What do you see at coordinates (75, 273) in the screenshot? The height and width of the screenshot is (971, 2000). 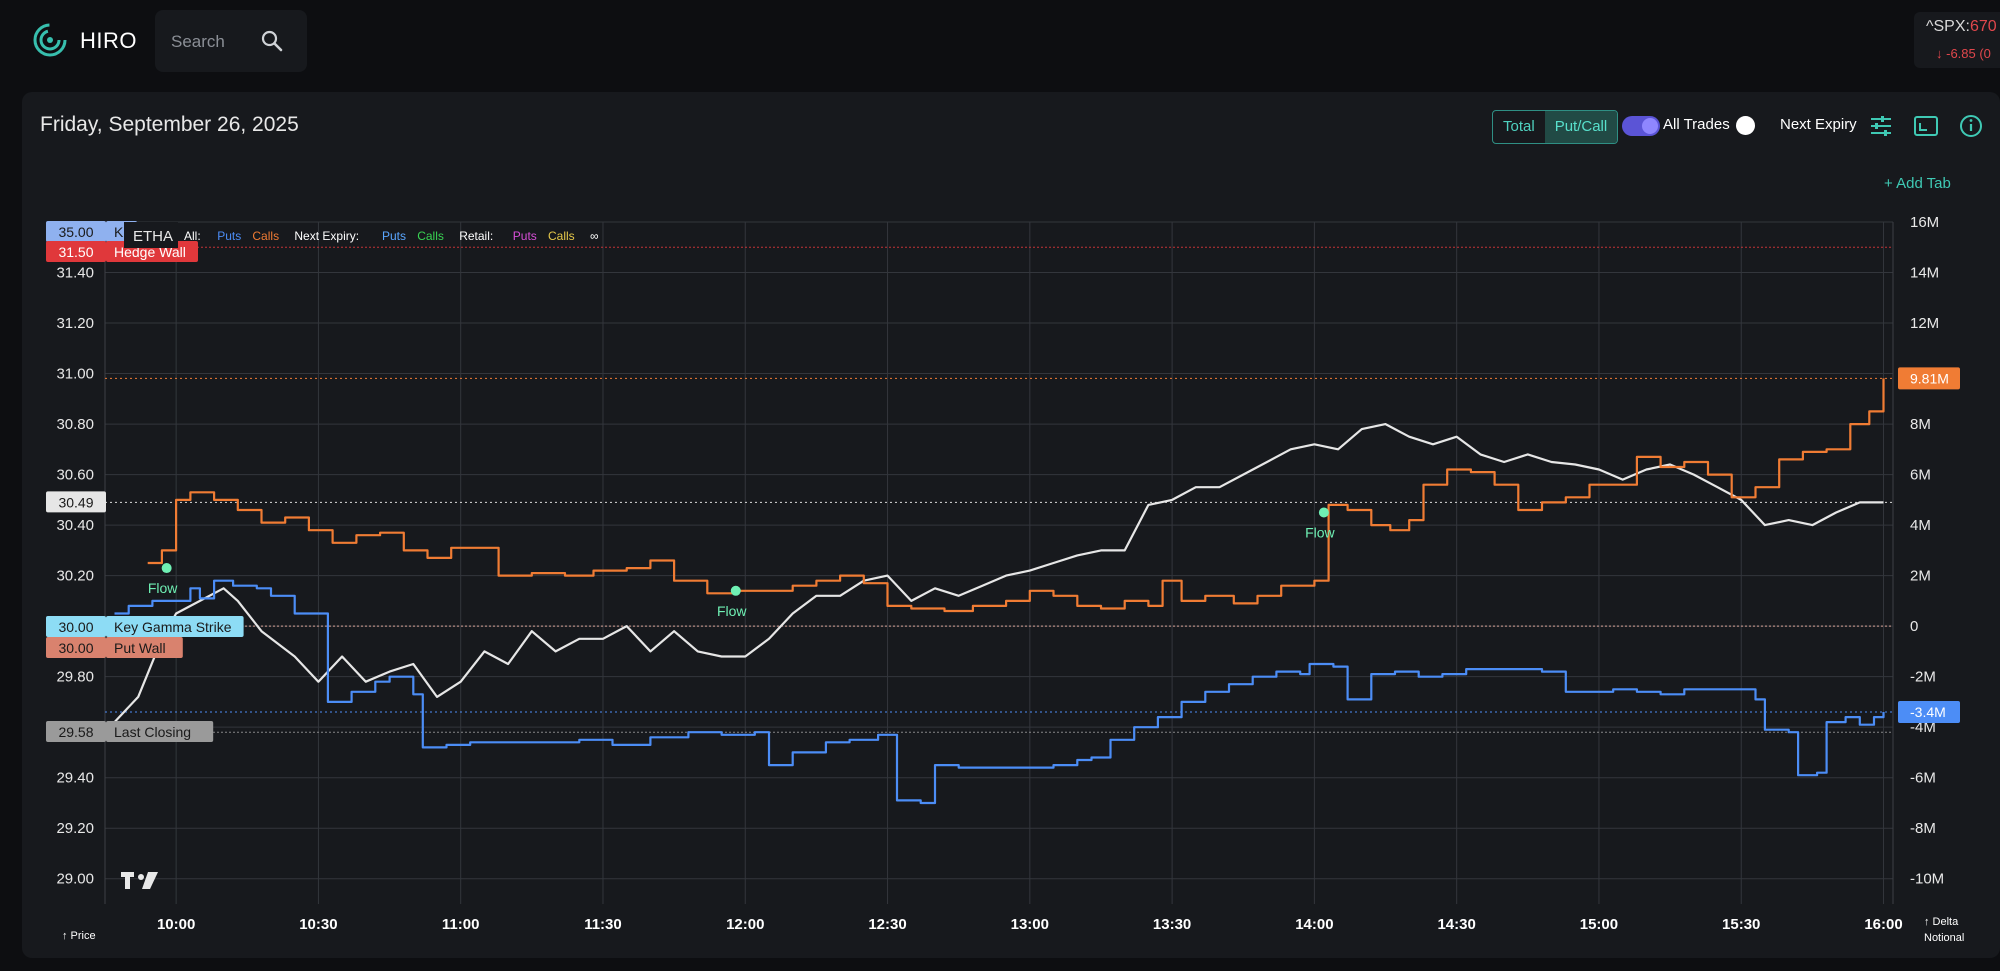 I see `price-tick-label: 31.40` at bounding box center [75, 273].